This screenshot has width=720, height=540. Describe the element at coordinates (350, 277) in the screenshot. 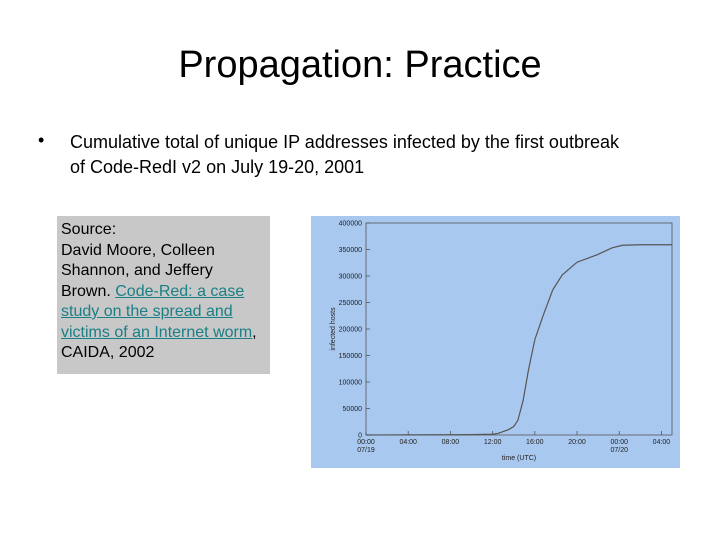

I see `y-tick-label: 300000` at that location.